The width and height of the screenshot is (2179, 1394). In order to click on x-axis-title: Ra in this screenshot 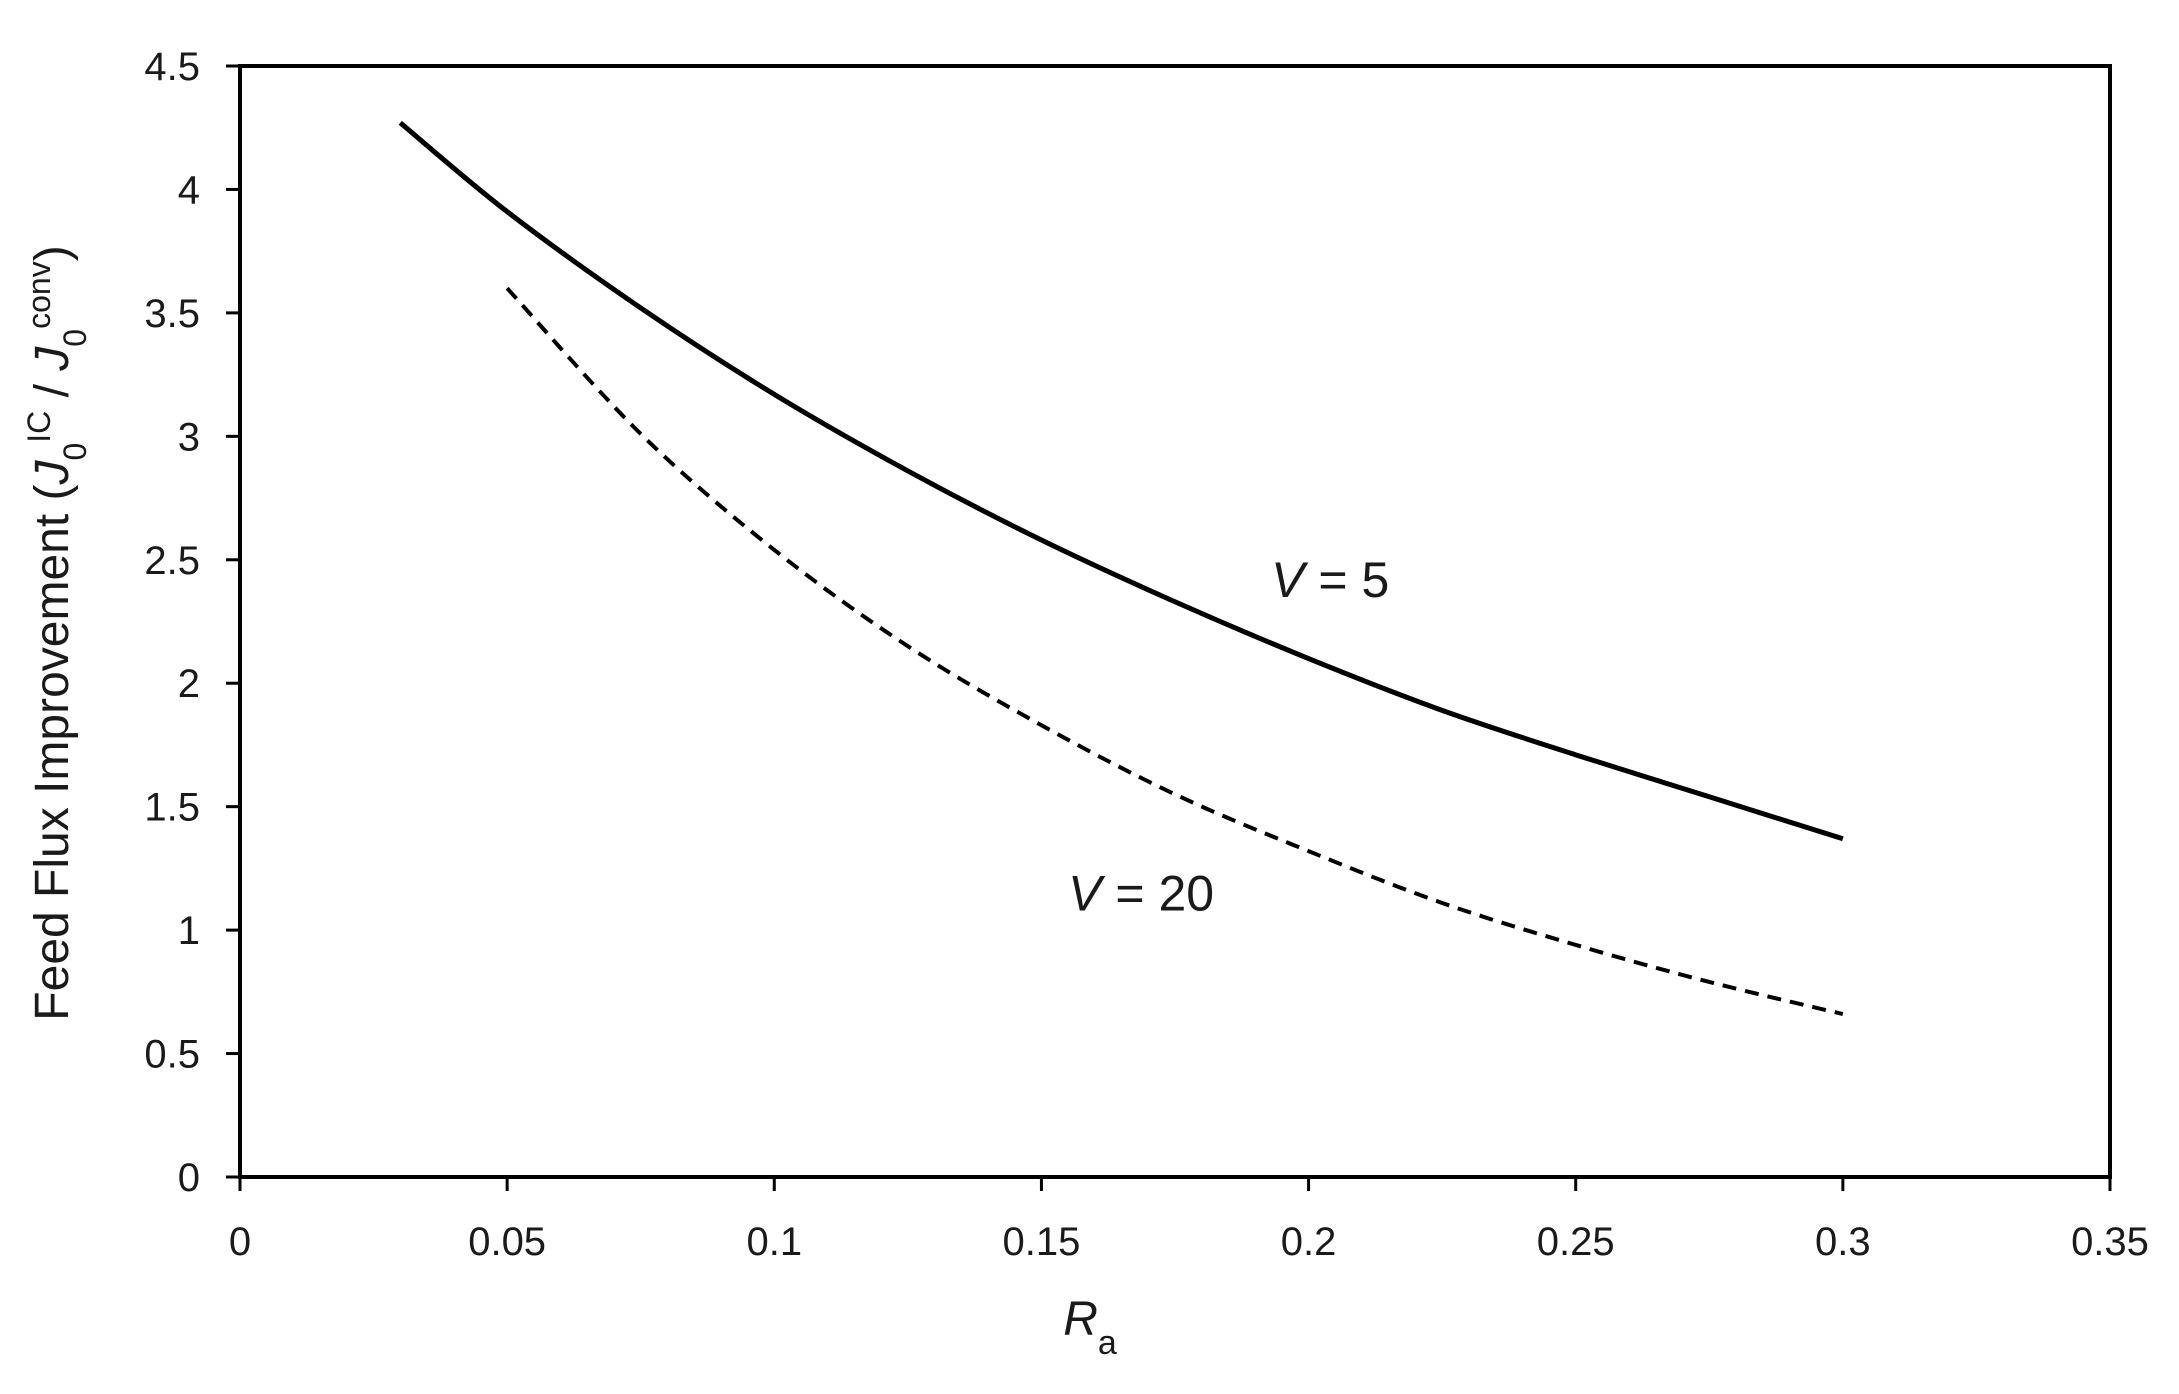, I will do `click(1090, 1327)`.